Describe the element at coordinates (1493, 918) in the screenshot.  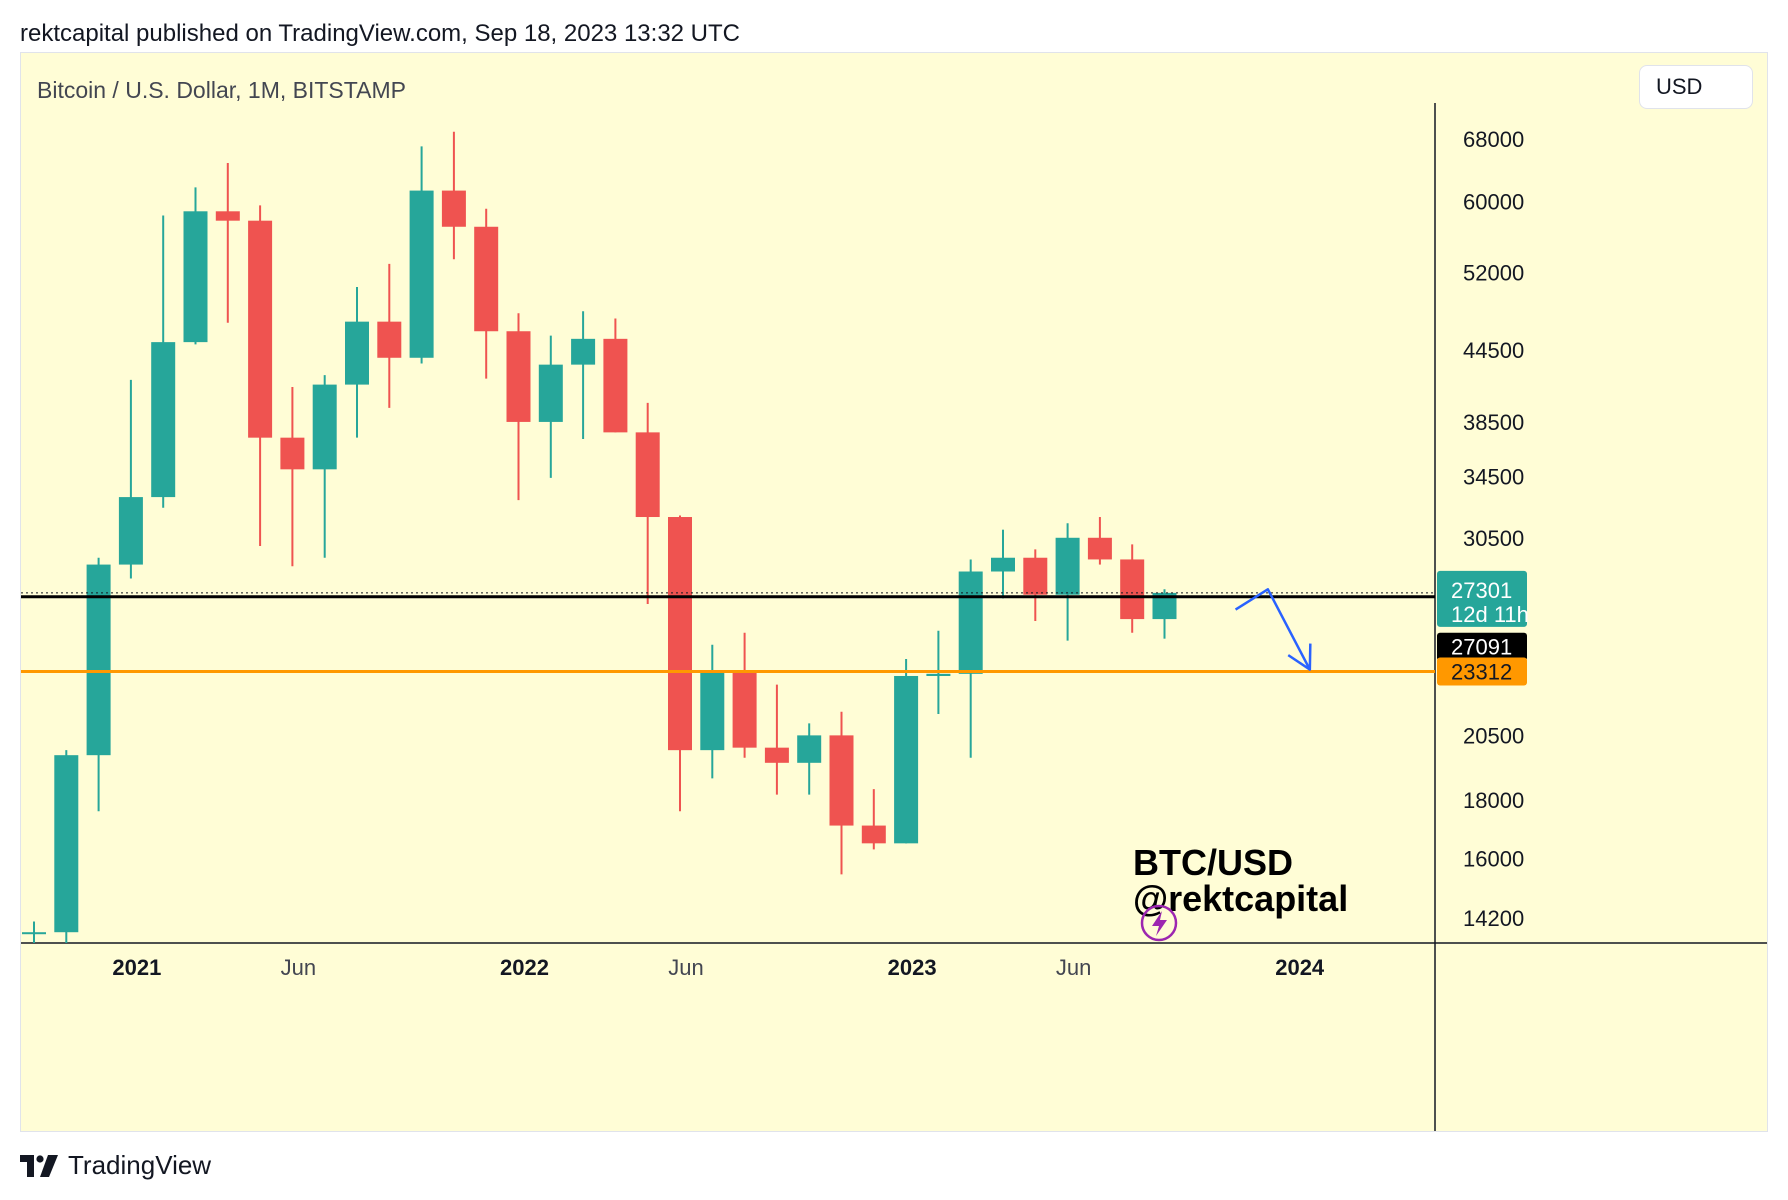
I see `y-tick-label: 14200` at that location.